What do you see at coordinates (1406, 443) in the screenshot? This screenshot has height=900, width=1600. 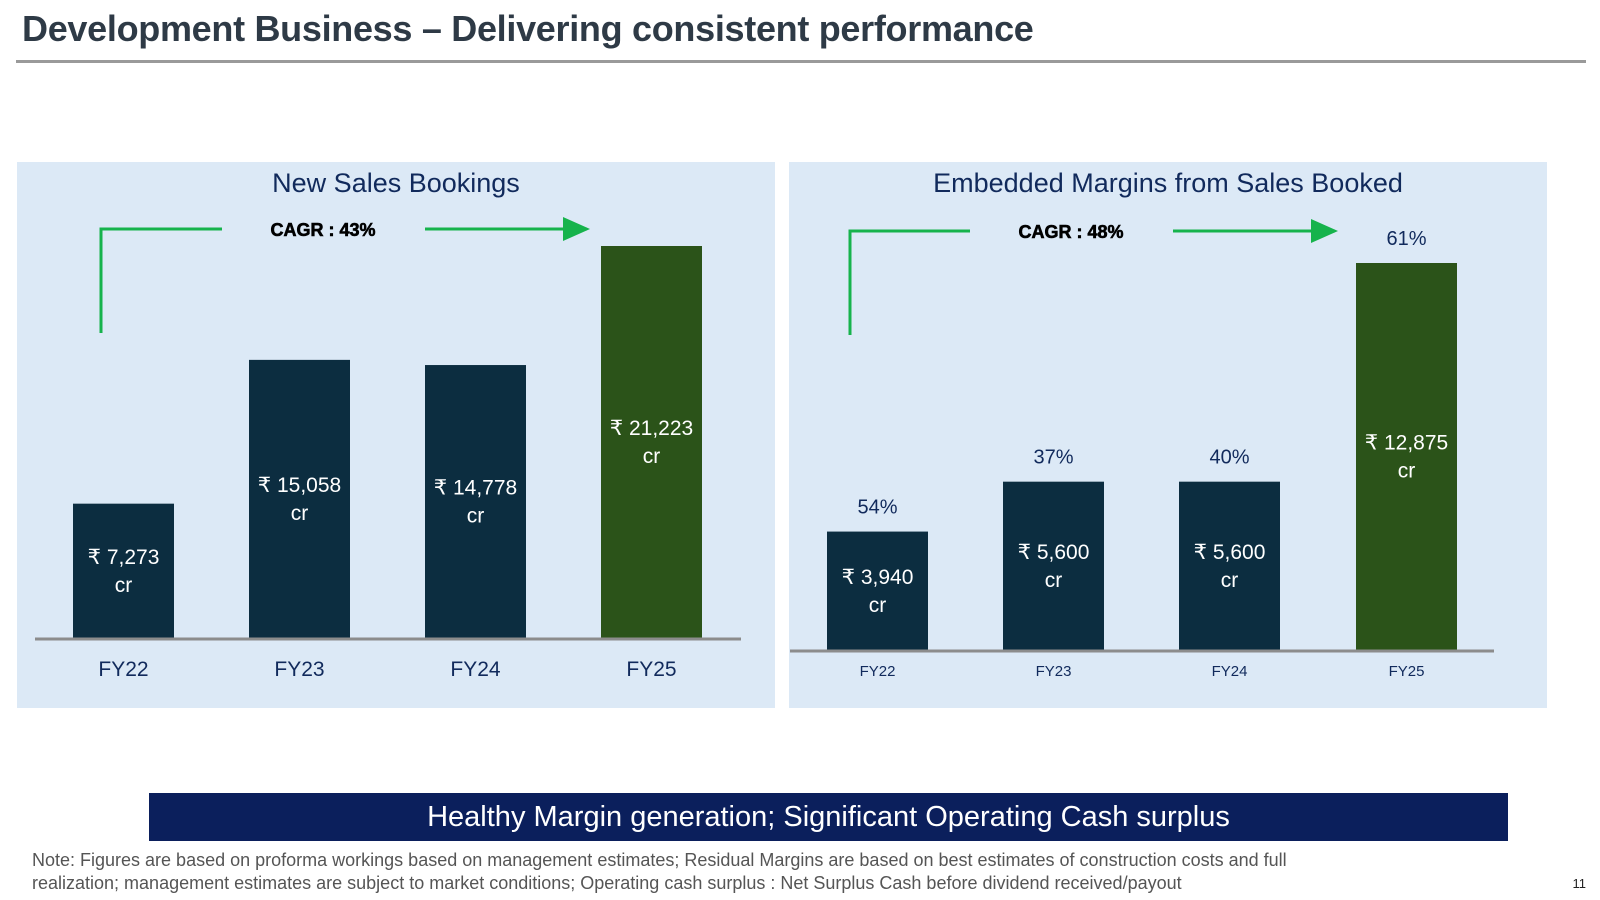 I see `bar-value-label: ₹ 12,875` at bounding box center [1406, 443].